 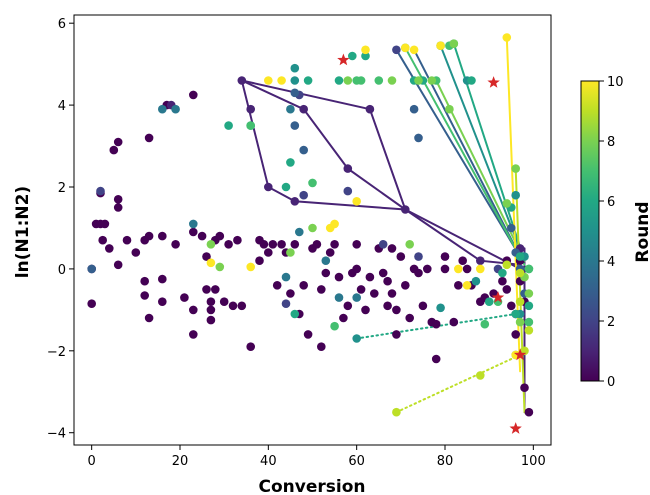 What do you see at coordinates (611, 322) in the screenshot?
I see `colorbar-tick-label: 2` at bounding box center [611, 322].